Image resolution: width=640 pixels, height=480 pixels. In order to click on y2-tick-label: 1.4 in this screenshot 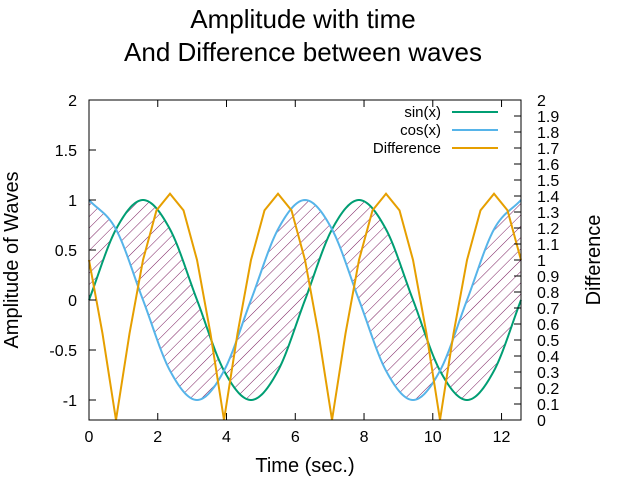, I will do `click(548, 197)`.